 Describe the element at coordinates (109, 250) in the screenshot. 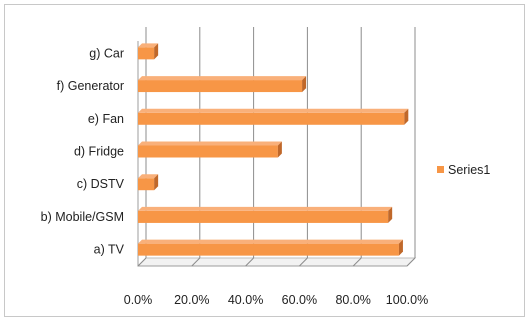

I see `category-label: a) TV` at that location.